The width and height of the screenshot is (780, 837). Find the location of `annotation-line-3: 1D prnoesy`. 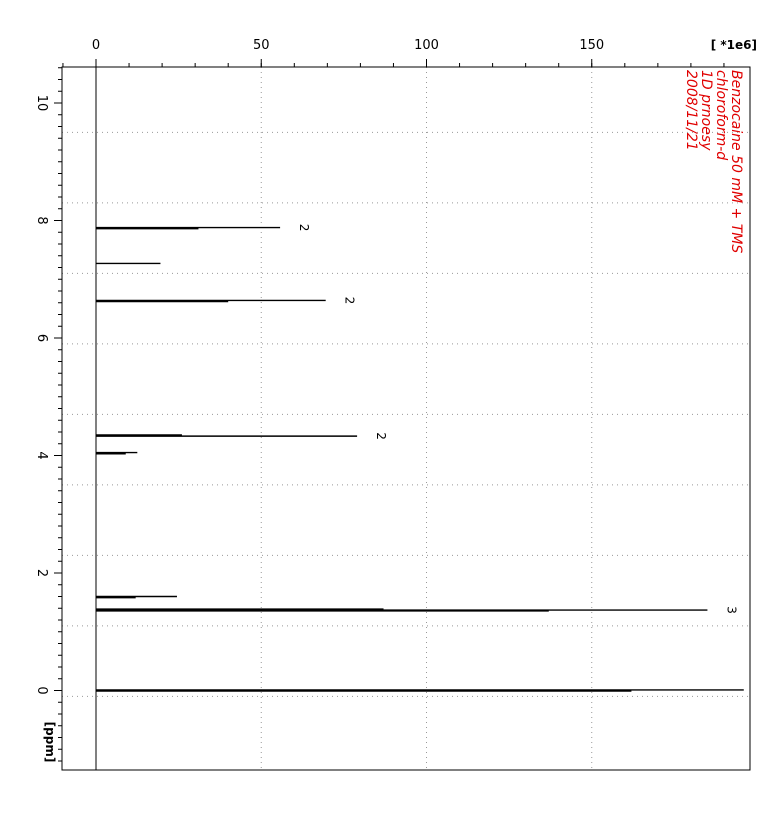

annotation-line-3: 1D prnoesy is located at coordinates (706, 110).